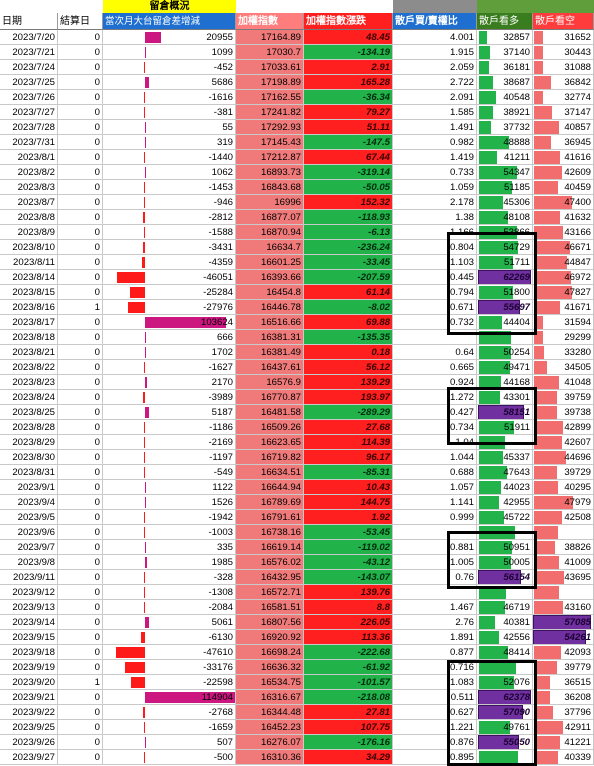 The image size is (594, 766). Describe the element at coordinates (169, 382) in the screenshot. I see `cell-oi-change: 2170` at that location.